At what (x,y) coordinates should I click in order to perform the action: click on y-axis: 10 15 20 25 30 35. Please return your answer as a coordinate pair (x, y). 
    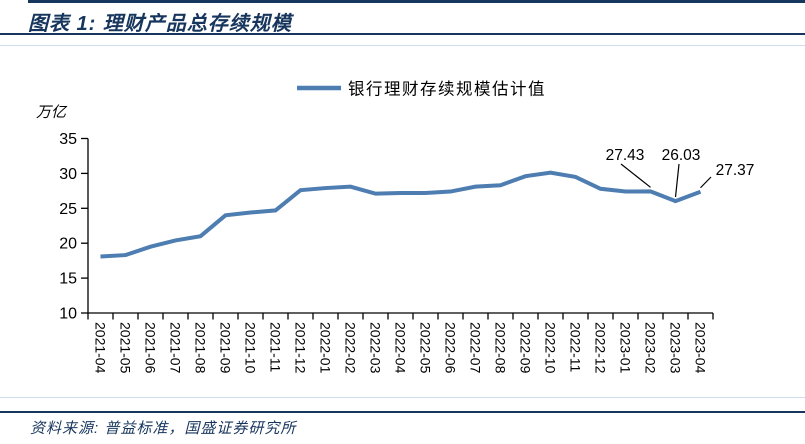
    Looking at the image, I should click on (74, 227).